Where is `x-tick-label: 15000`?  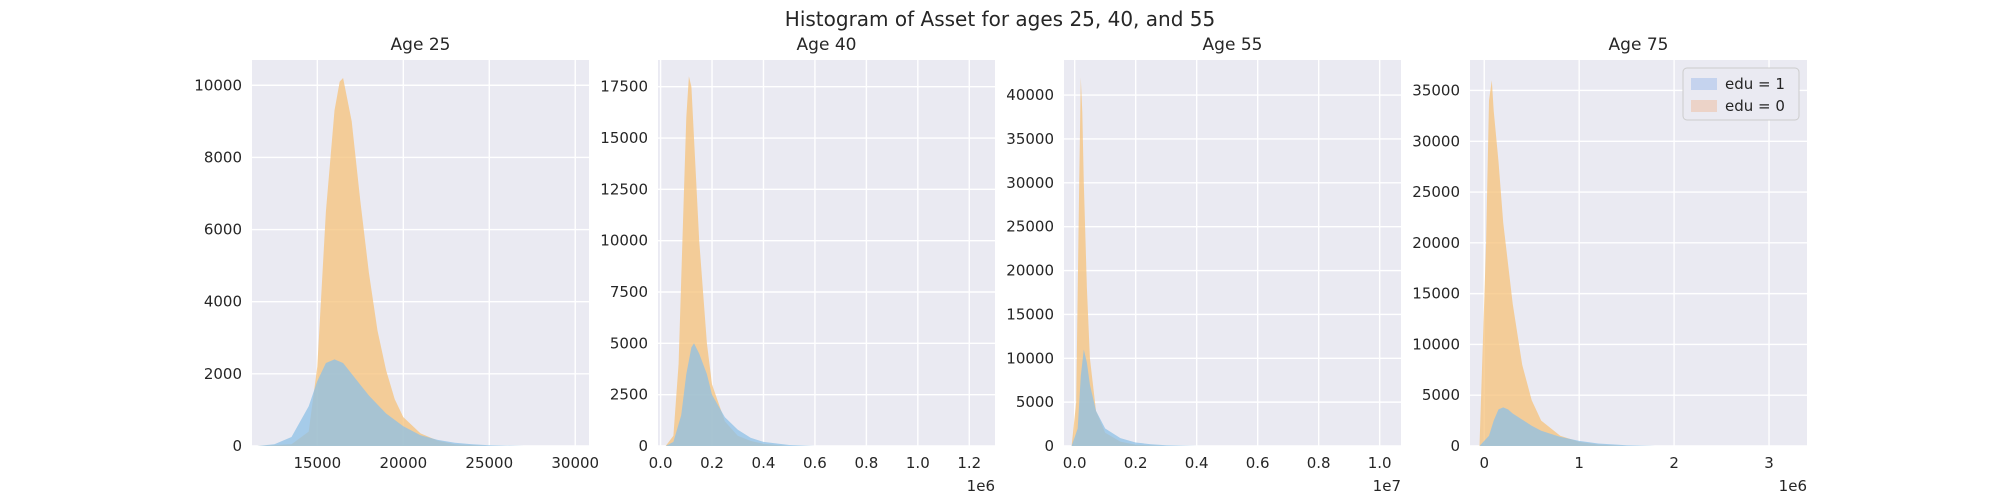
x-tick-label: 15000 is located at coordinates (317, 463).